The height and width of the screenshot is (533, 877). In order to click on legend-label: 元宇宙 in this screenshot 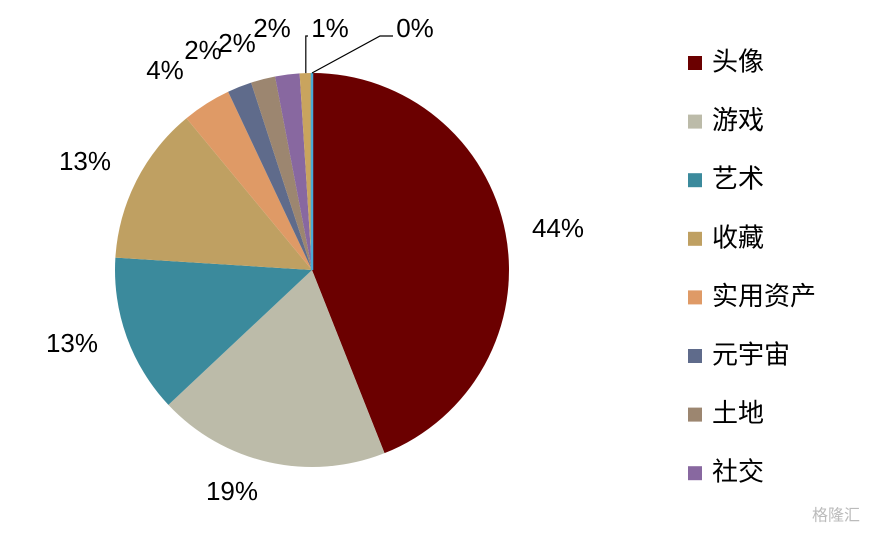, I will do `click(751, 356)`.